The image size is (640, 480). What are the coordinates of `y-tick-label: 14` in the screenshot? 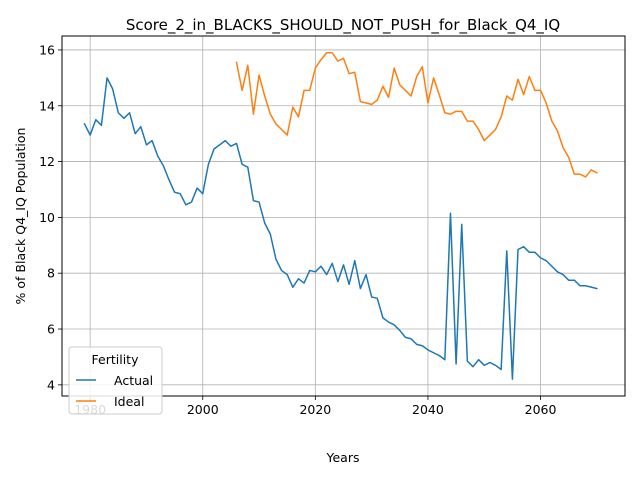 It's located at (47, 105).